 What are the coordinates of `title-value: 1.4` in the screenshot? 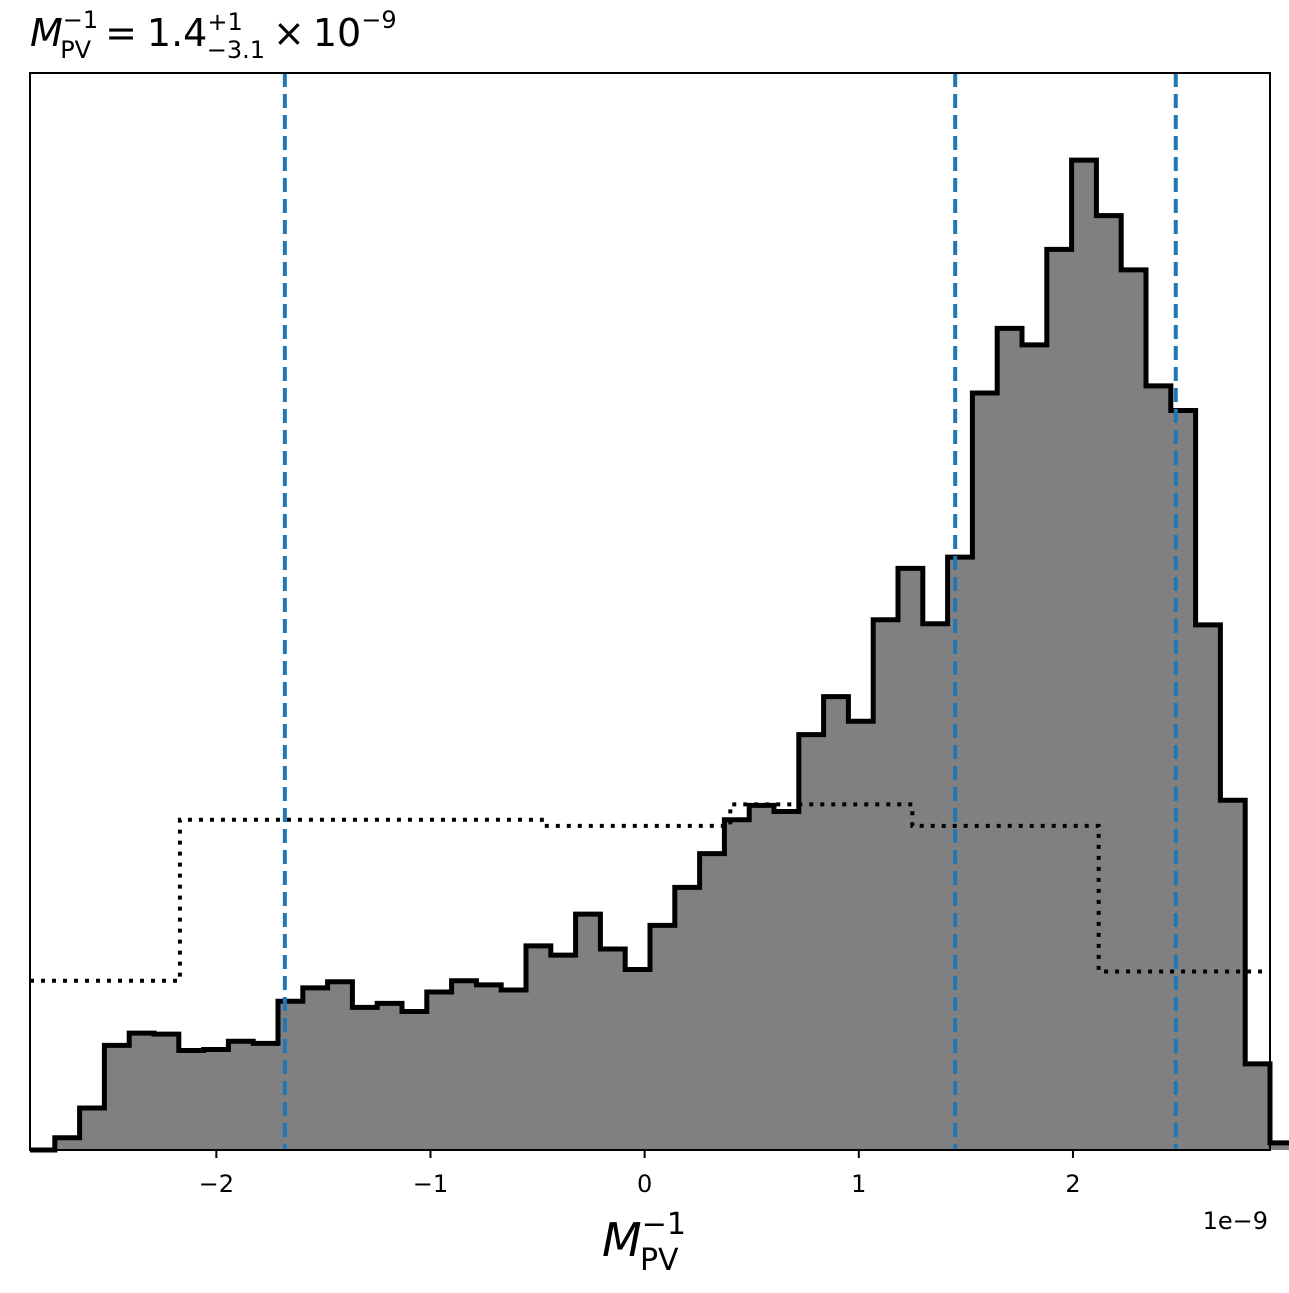 It's located at (177, 33).